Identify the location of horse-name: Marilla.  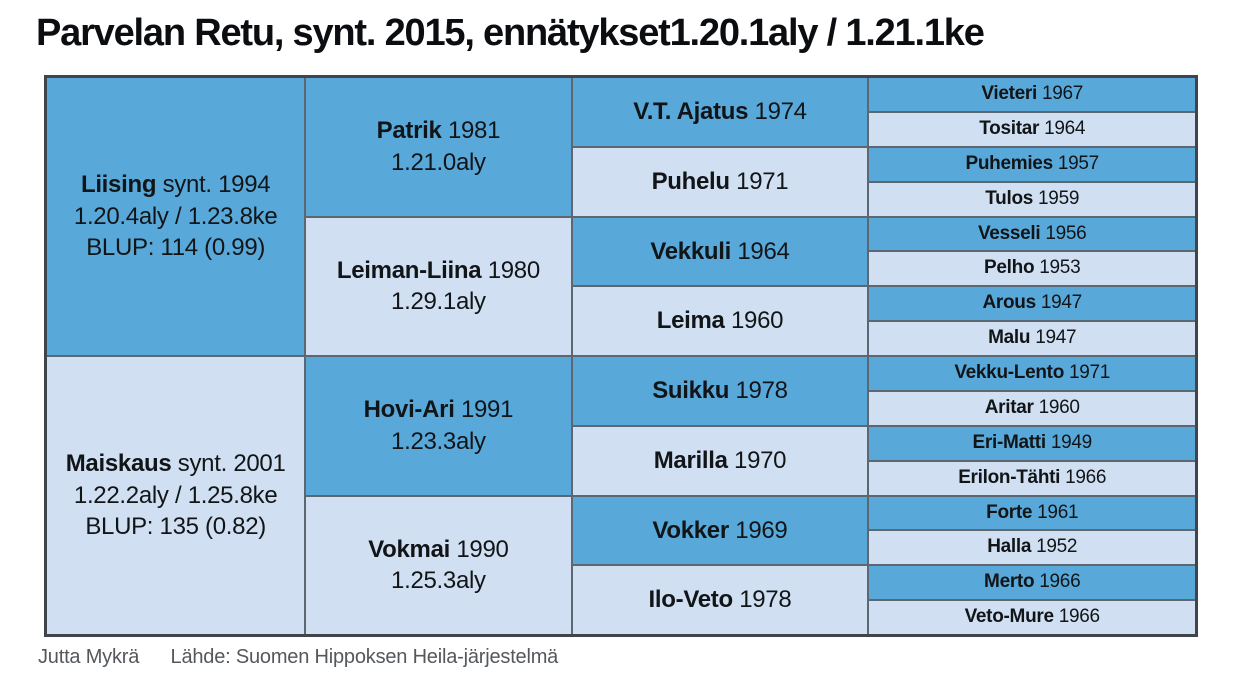
(690, 460).